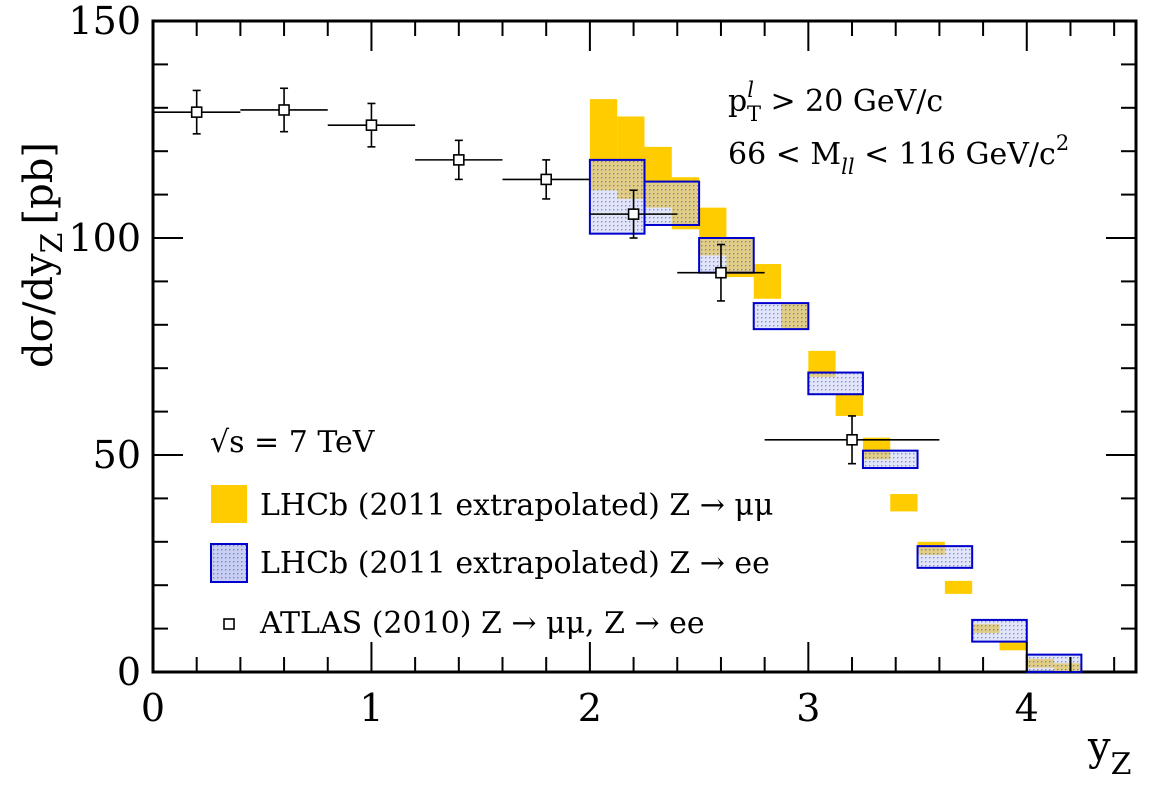  What do you see at coordinates (1062, 143) in the screenshot?
I see `mass-cut-sup: 2` at bounding box center [1062, 143].